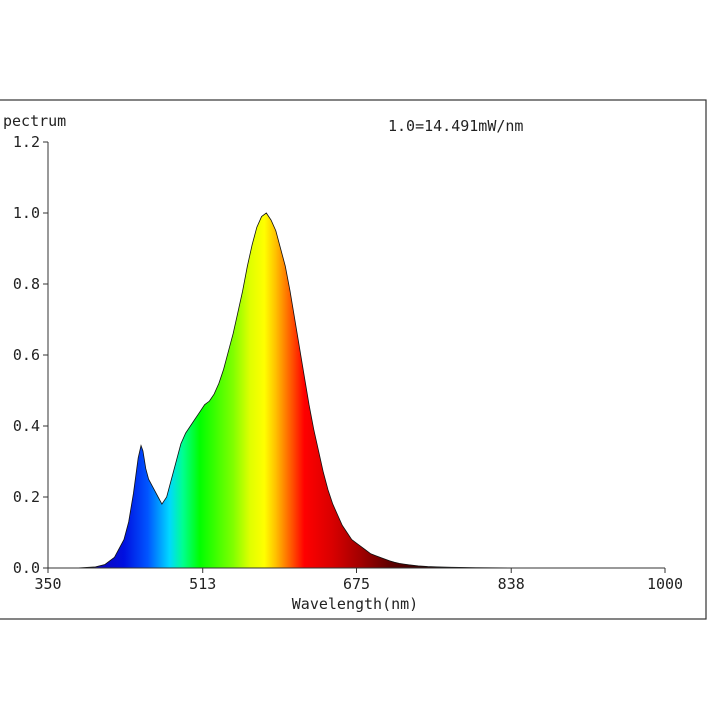 Image resolution: width=720 pixels, height=720 pixels. What do you see at coordinates (26, 213) in the screenshot?
I see `y-tick-label: 1.0` at bounding box center [26, 213].